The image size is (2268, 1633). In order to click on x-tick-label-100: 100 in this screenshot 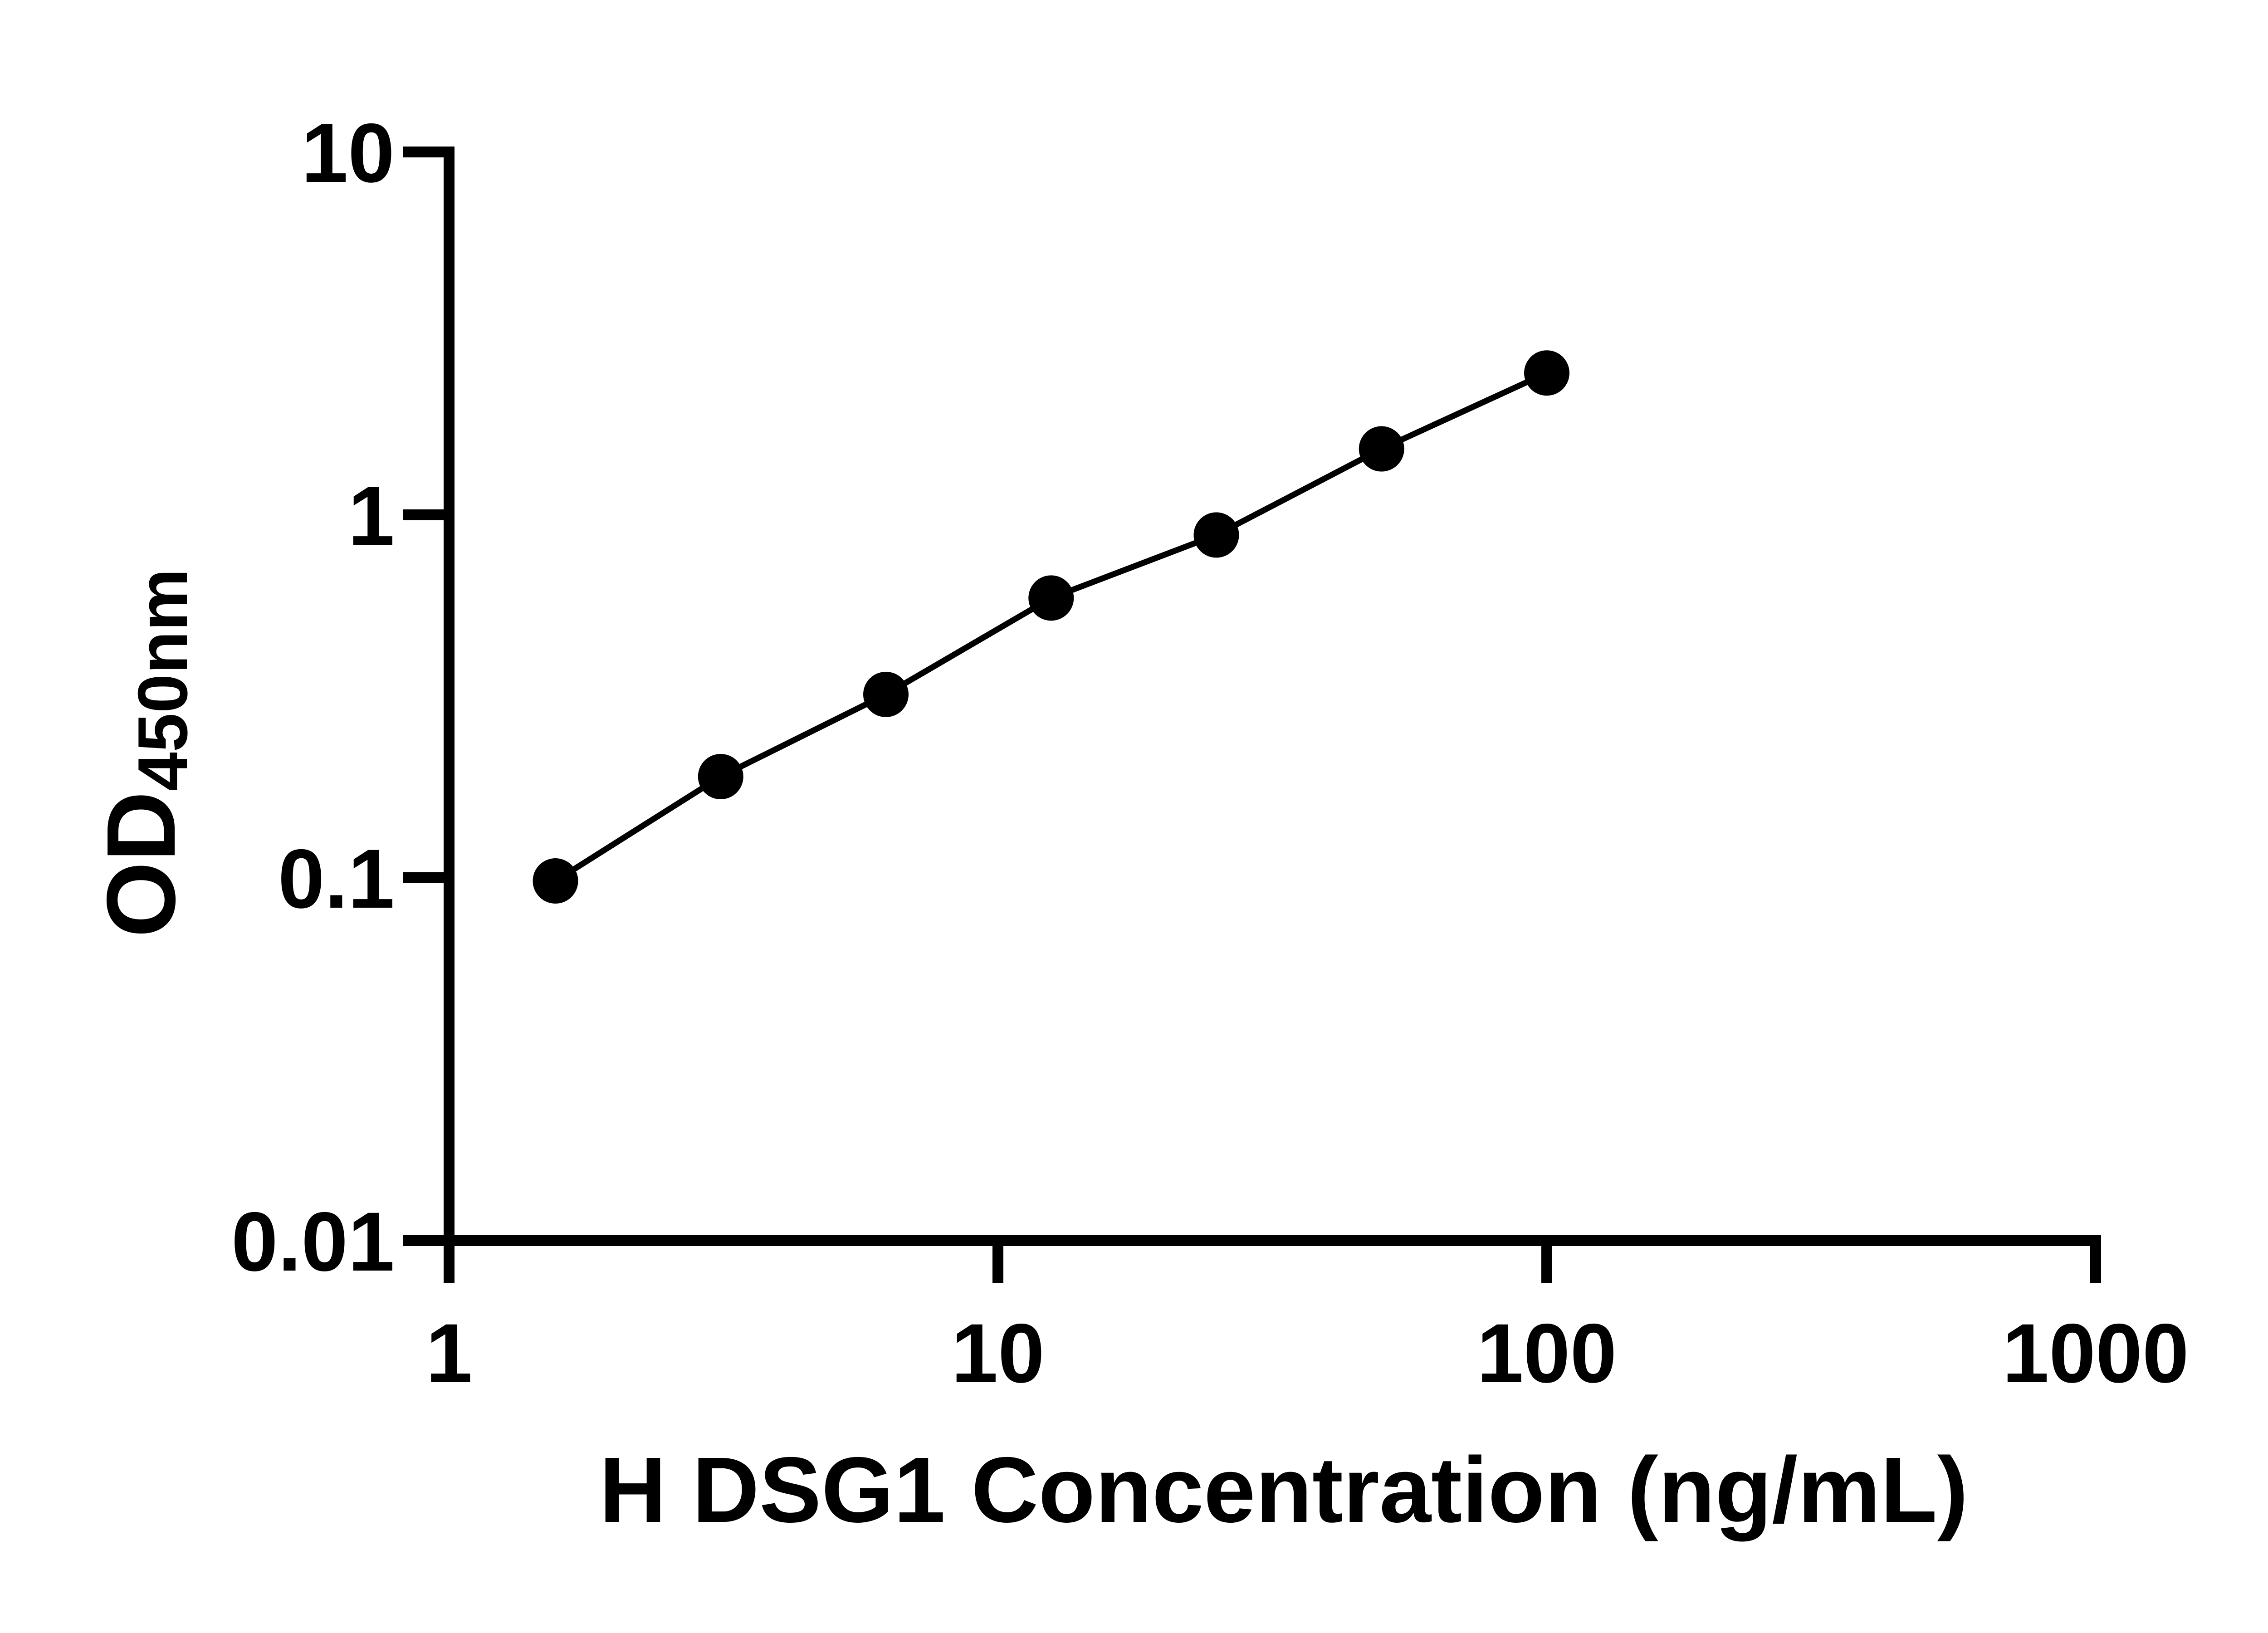, I will do `click(1547, 1353)`.